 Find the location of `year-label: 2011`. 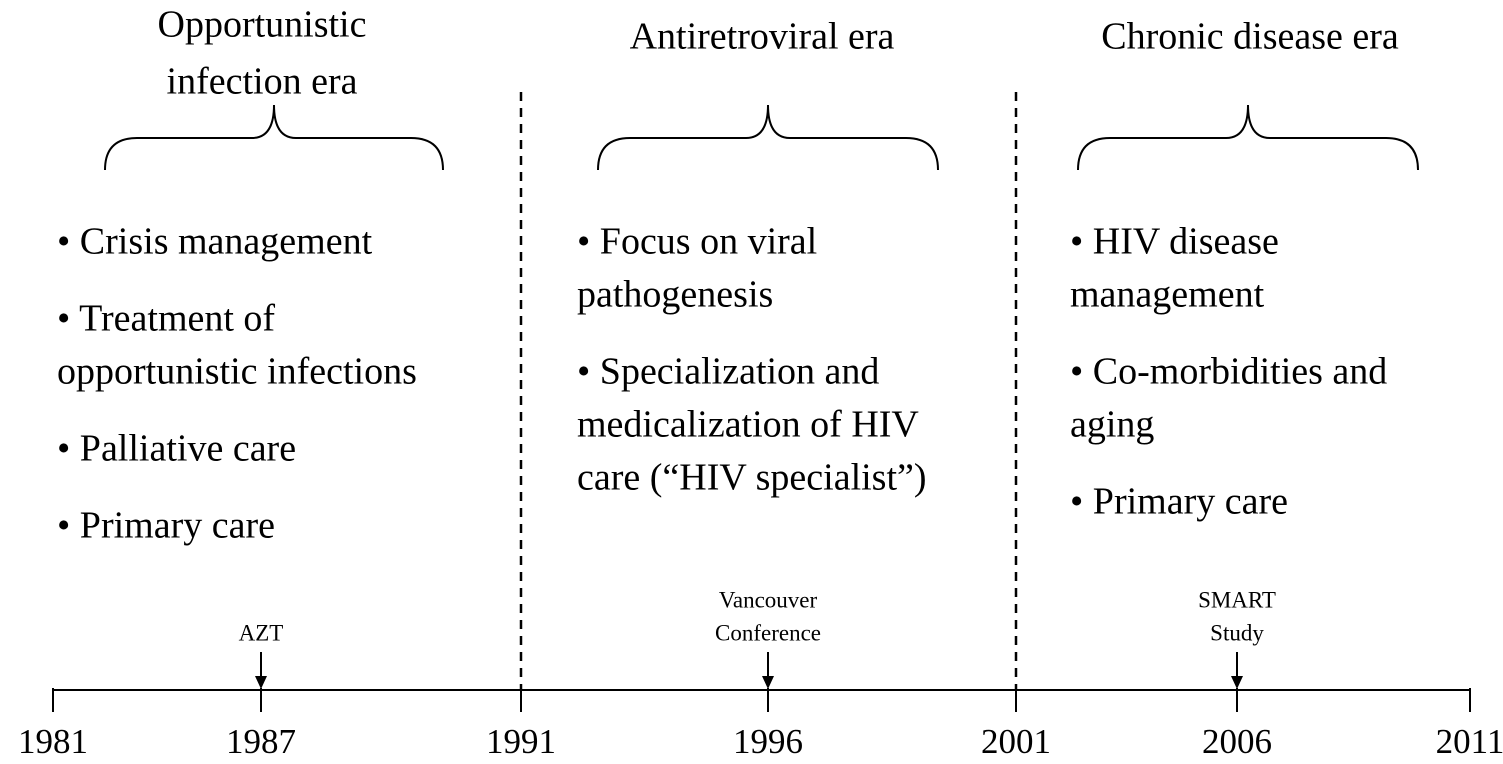

year-label: 2011 is located at coordinates (1469, 741).